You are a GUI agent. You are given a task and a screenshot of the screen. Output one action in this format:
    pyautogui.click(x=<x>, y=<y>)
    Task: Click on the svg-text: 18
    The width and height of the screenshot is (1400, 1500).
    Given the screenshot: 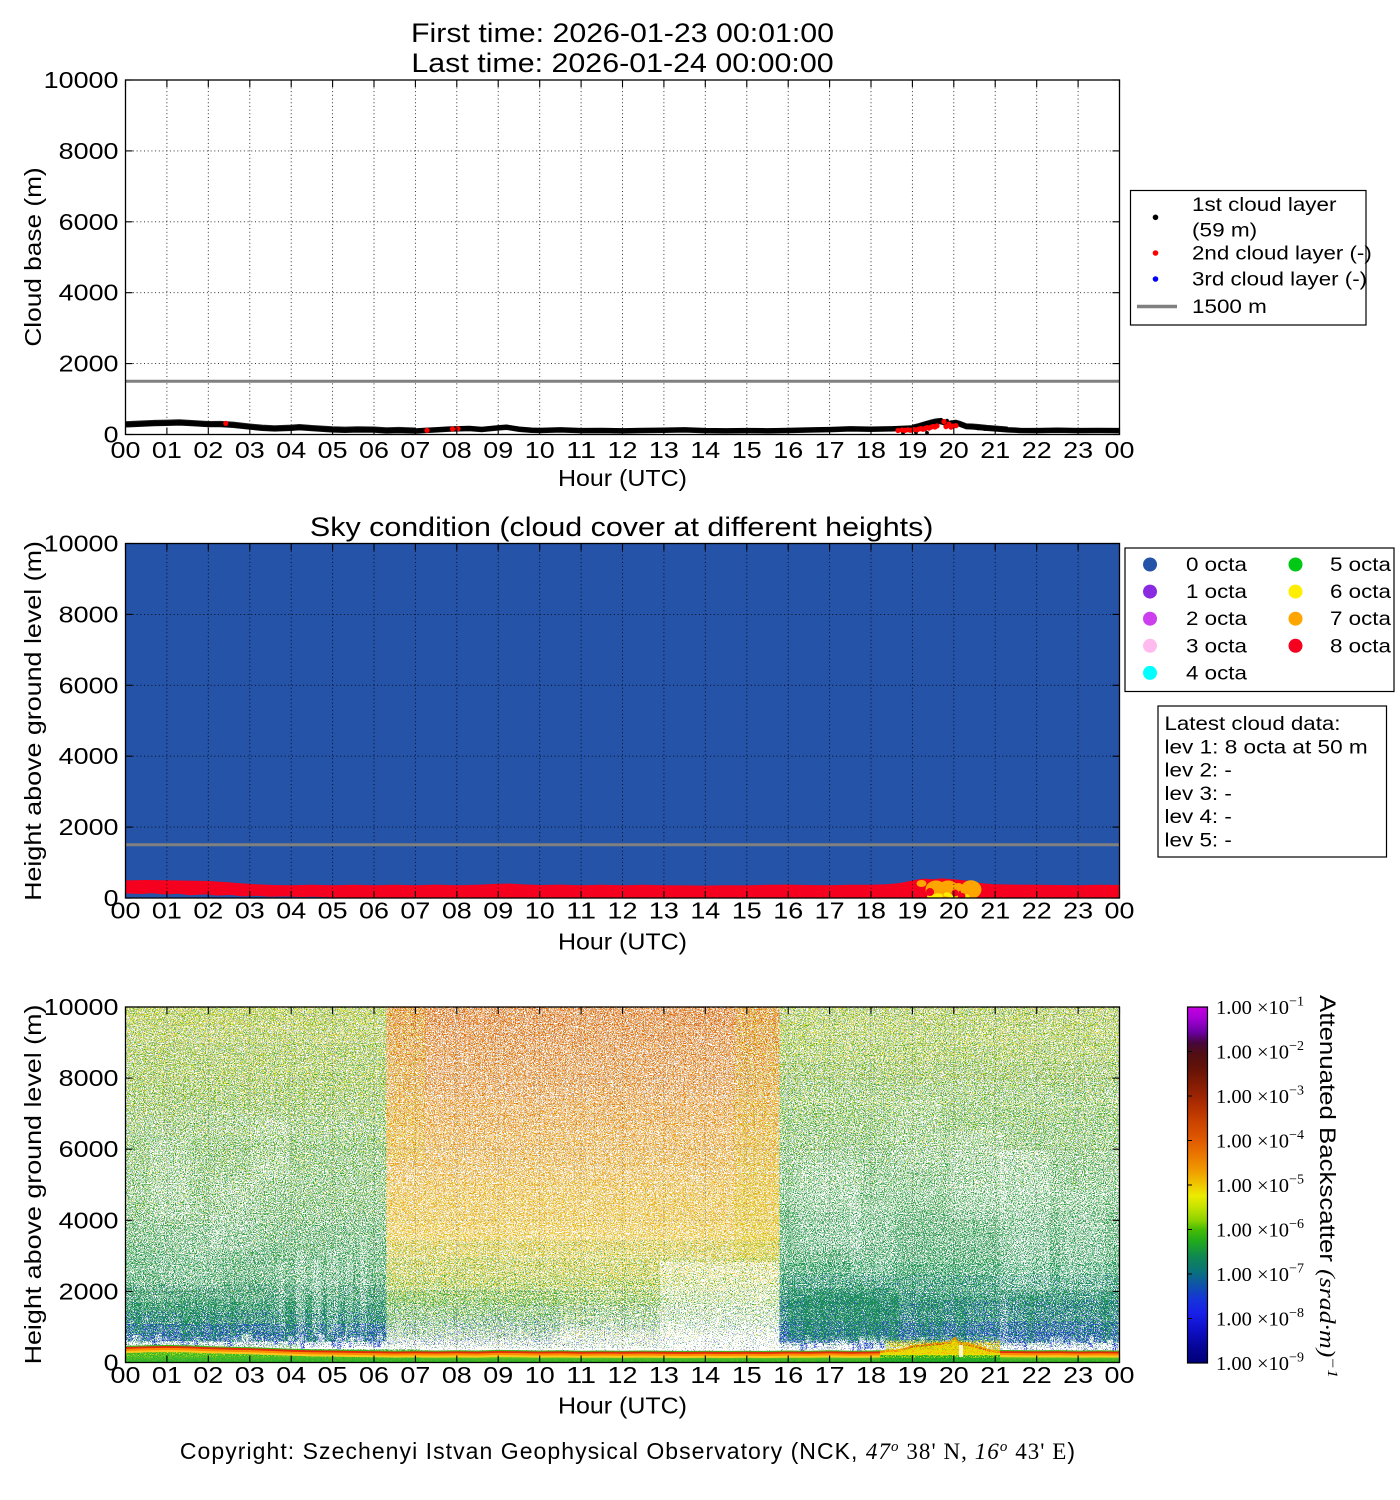 What is the action you would take?
    pyautogui.click(x=871, y=911)
    